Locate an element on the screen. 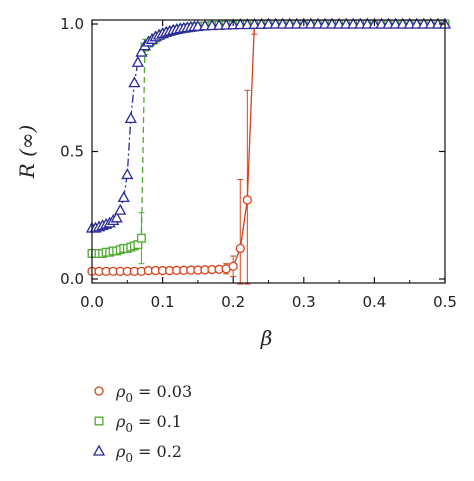  x-tick-label-4: 0.4 is located at coordinates (374, 302).